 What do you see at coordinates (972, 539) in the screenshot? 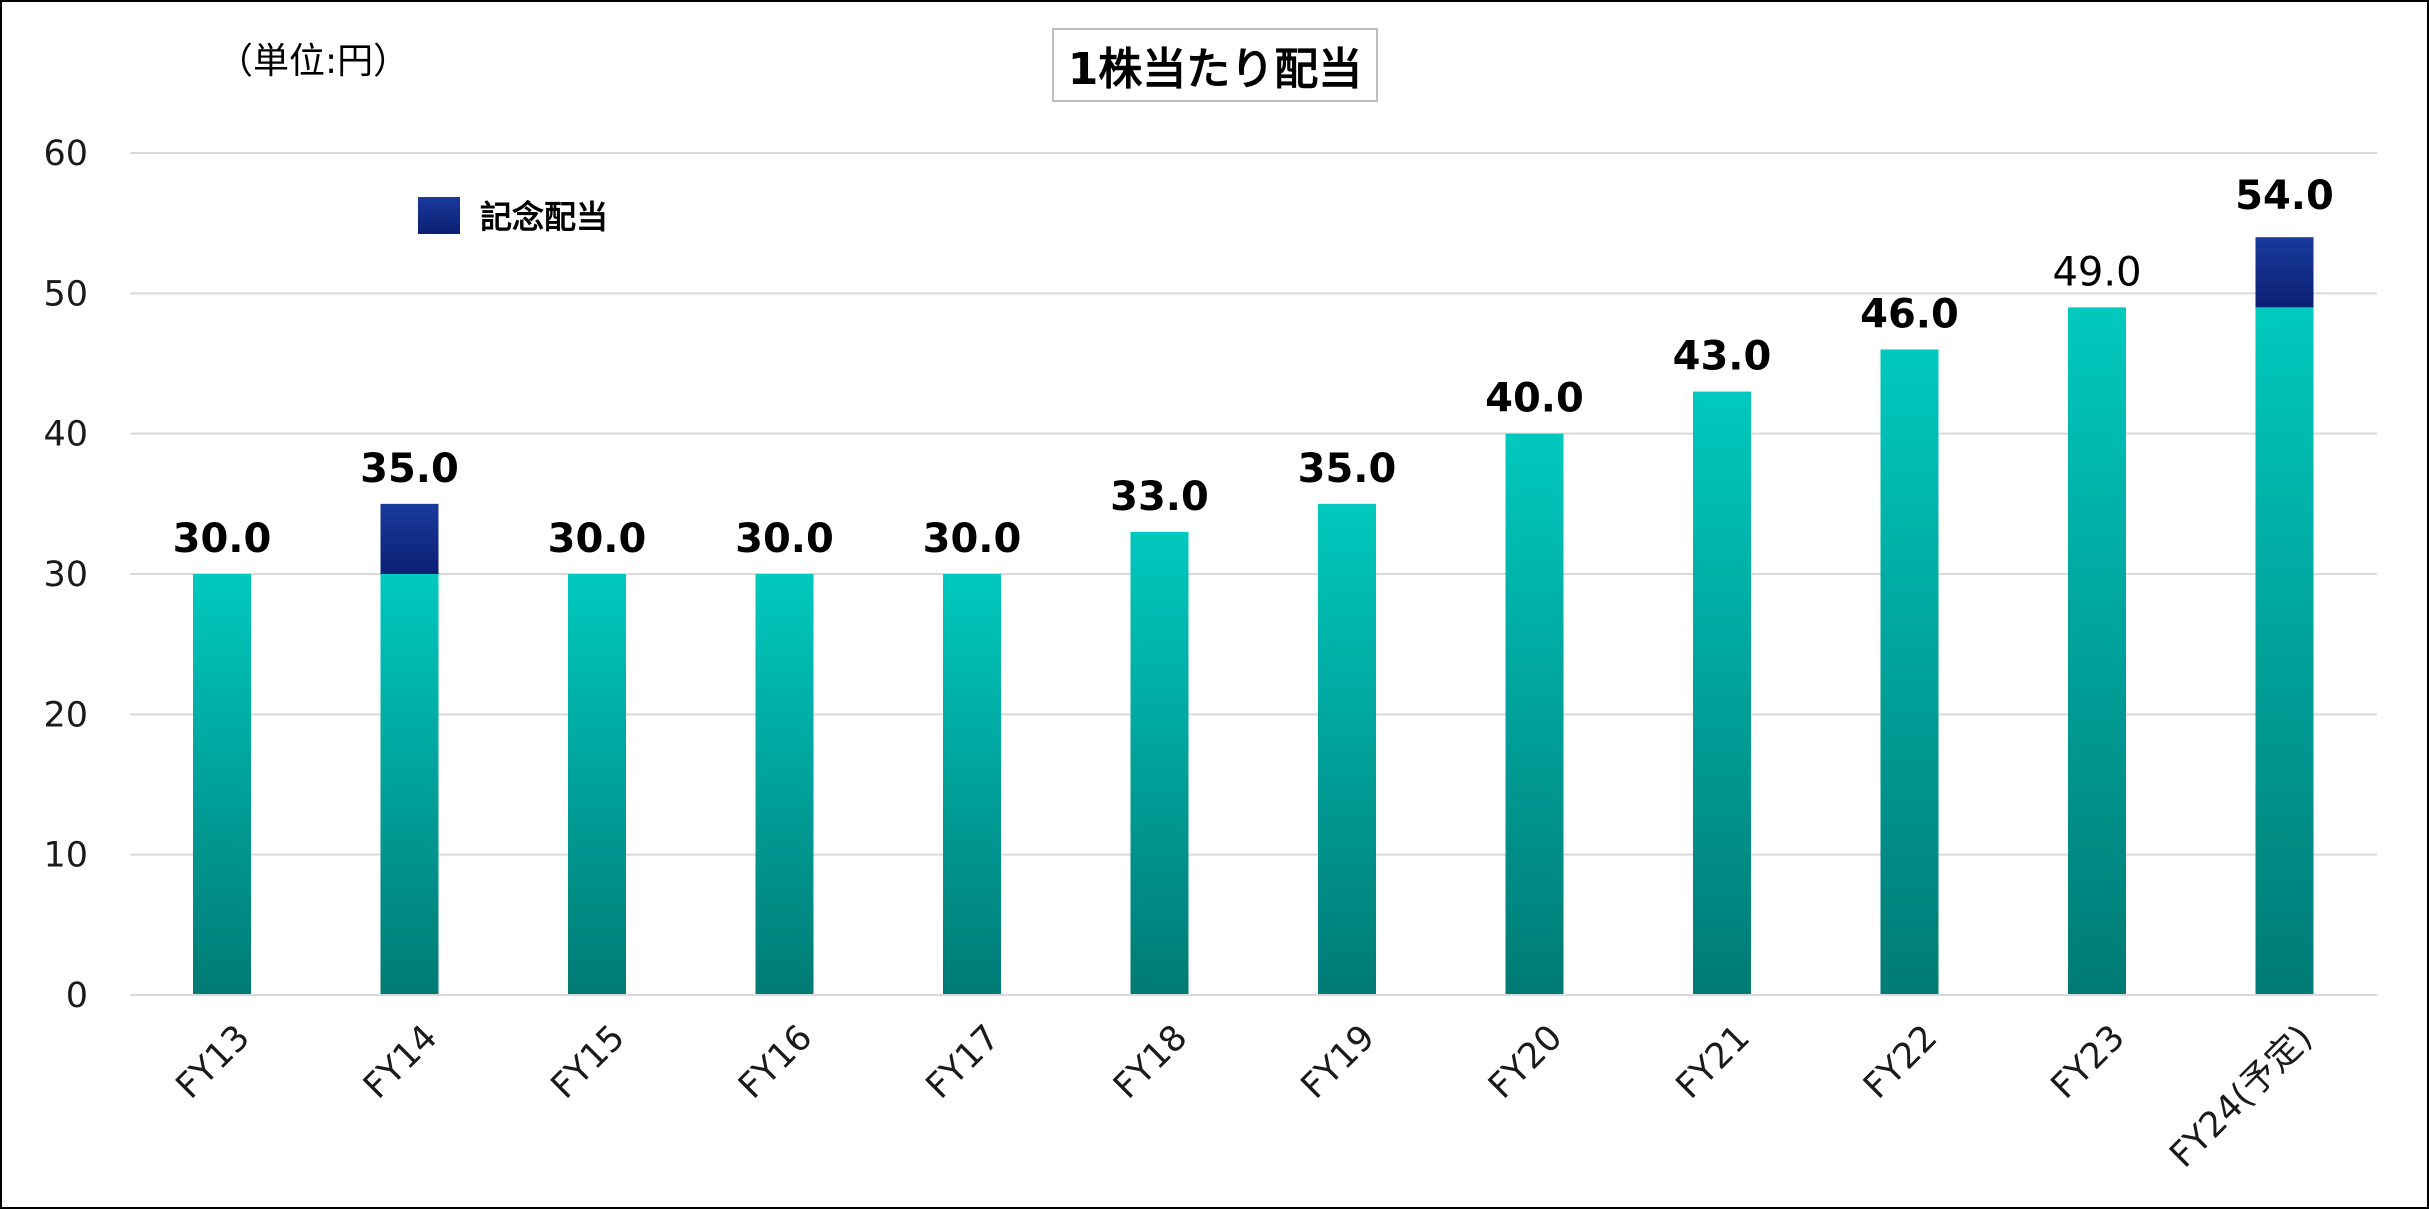
I see `data-label-FY17: 30.0` at bounding box center [972, 539].